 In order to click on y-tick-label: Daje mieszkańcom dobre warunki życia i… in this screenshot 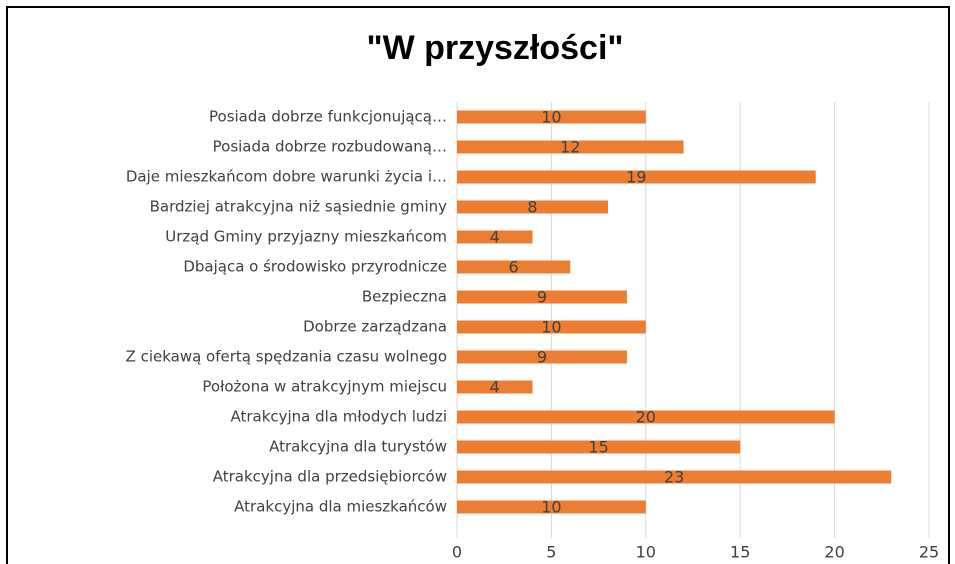, I will do `click(286, 177)`.